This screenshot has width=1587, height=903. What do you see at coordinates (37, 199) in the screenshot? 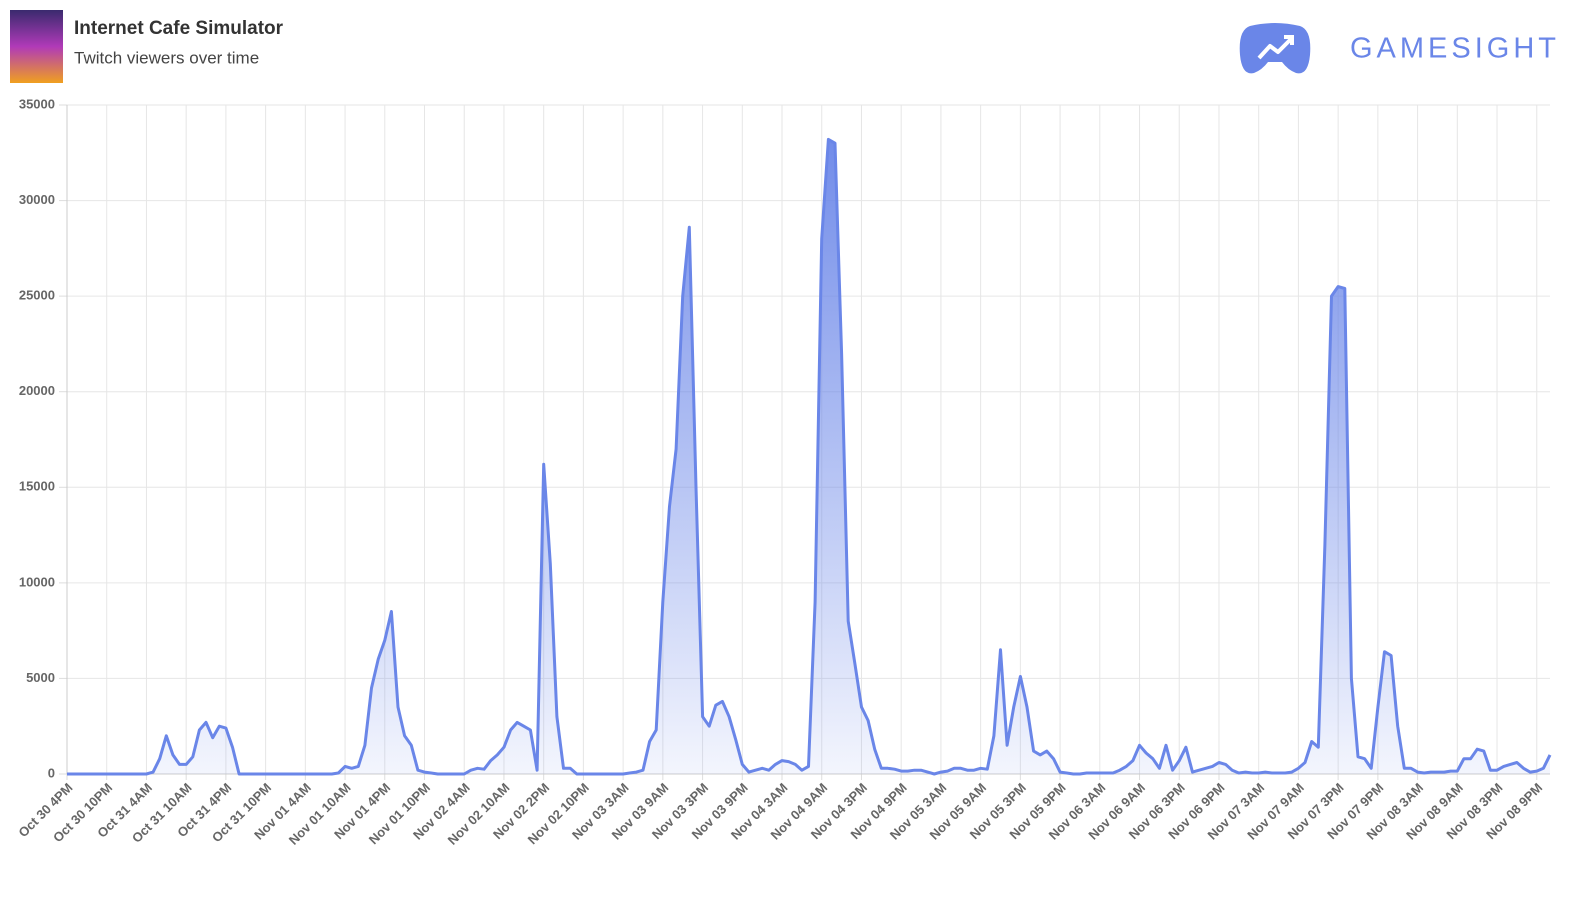
I see `y-tick-label: 30000` at bounding box center [37, 199].